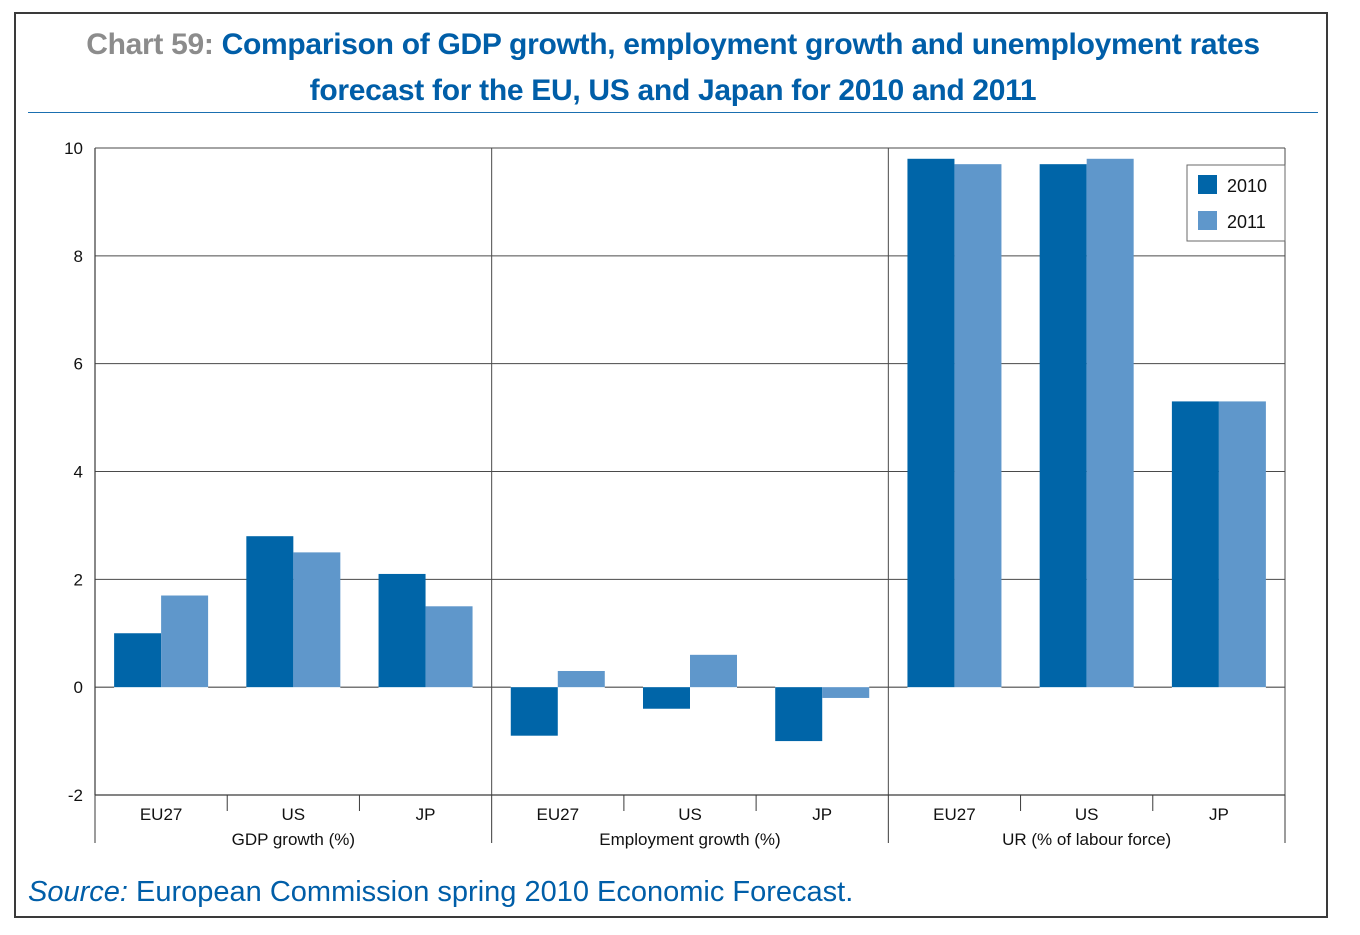  What do you see at coordinates (78, 256) in the screenshot?
I see `y-tick-label: 8` at bounding box center [78, 256].